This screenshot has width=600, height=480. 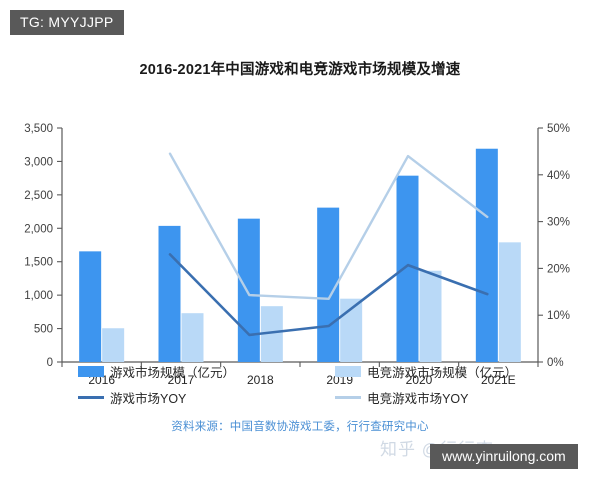 What do you see at coordinates (260, 380) in the screenshot?
I see `x-axis-tick-label: 2018` at bounding box center [260, 380].